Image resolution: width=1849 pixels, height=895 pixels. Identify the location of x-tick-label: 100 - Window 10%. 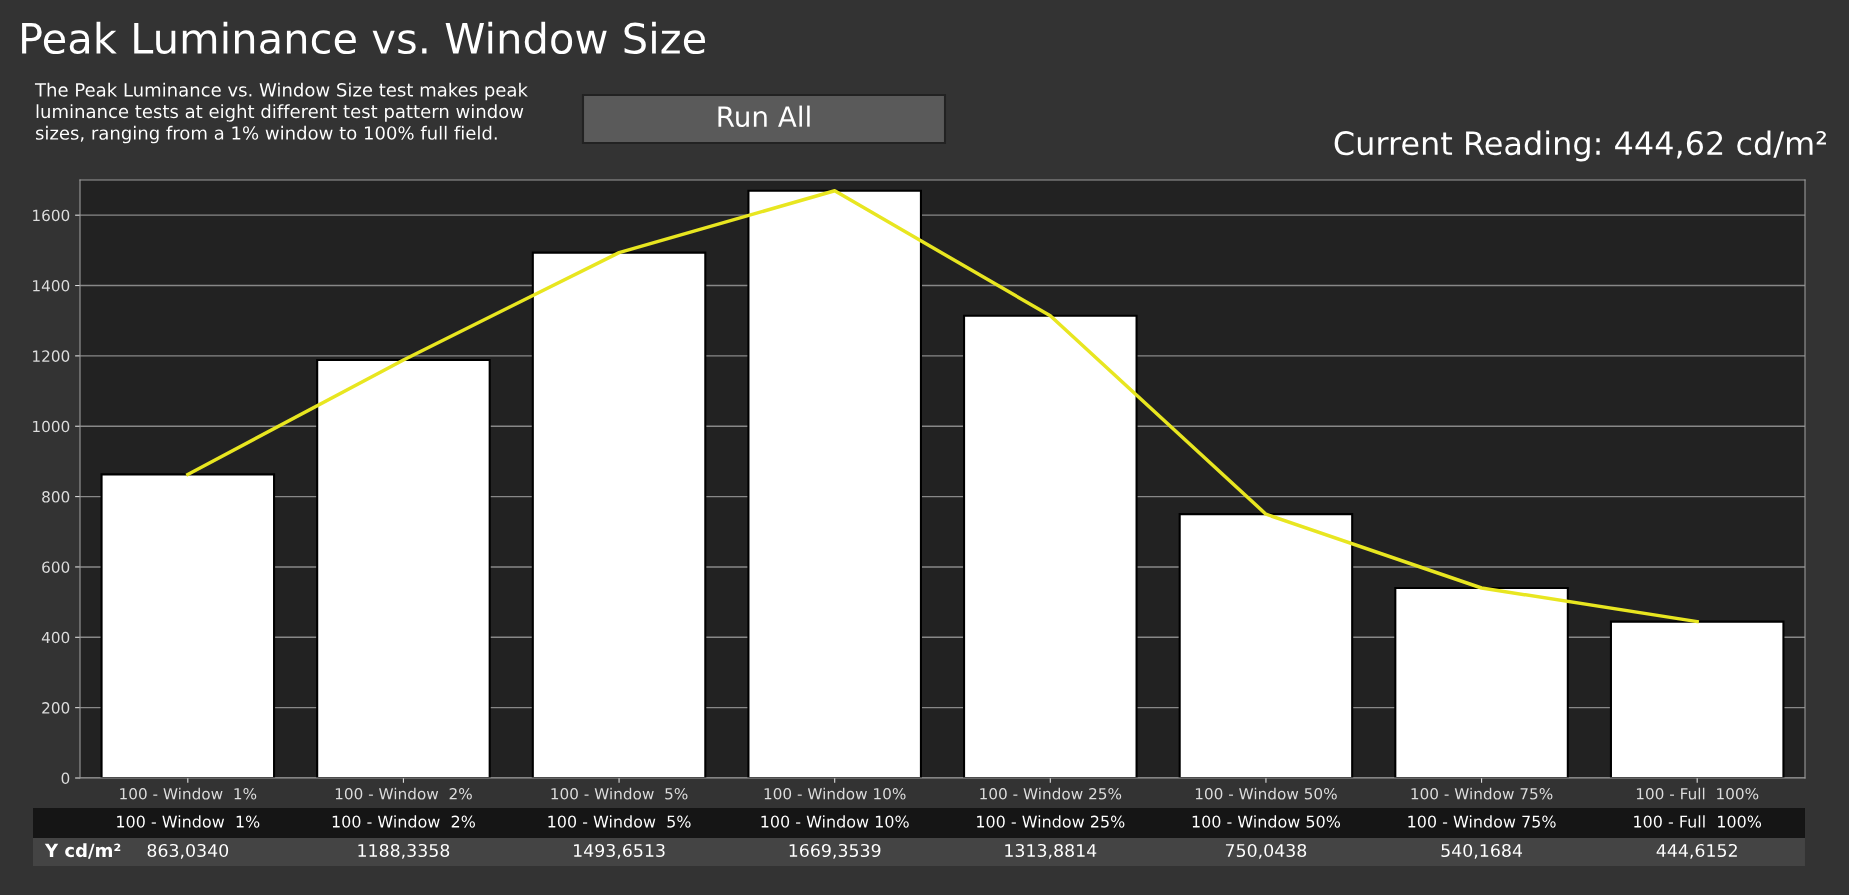
(835, 793).